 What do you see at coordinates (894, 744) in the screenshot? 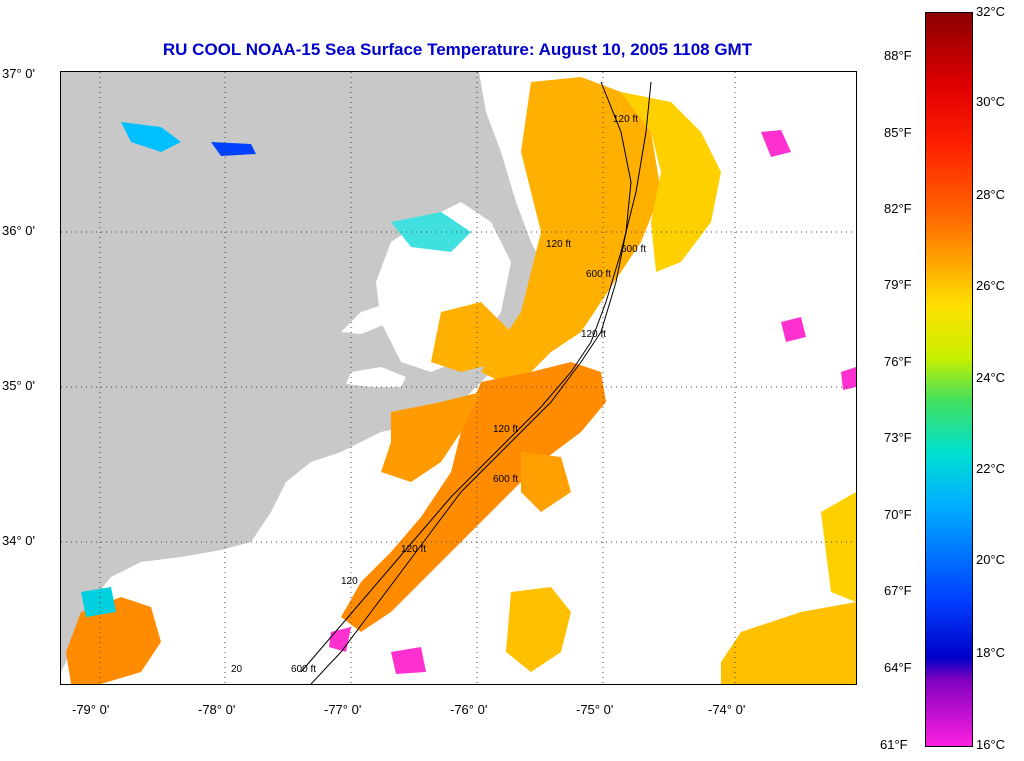
I see `colorbar-fahrenheit-label: 61°F` at bounding box center [894, 744].